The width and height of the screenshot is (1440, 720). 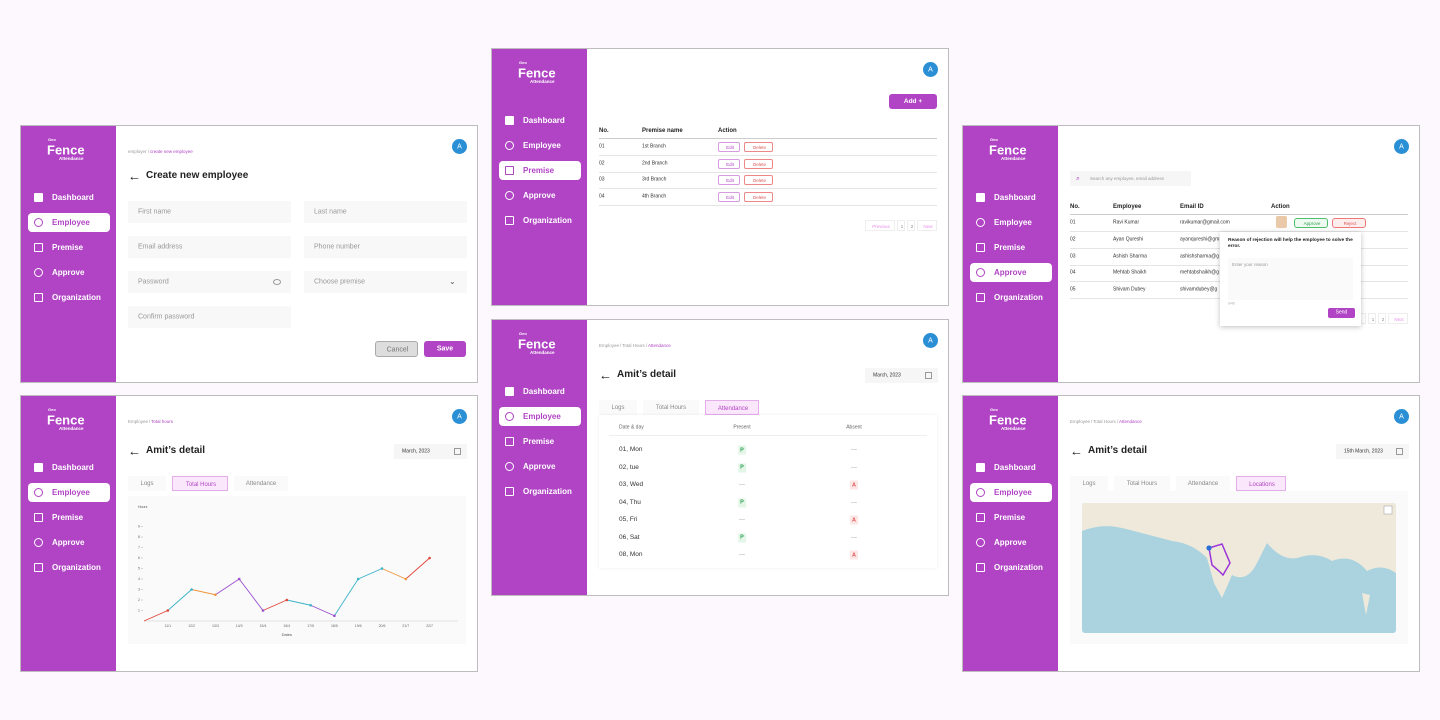 I want to click on page-button: Previous, so click(x=880, y=225).